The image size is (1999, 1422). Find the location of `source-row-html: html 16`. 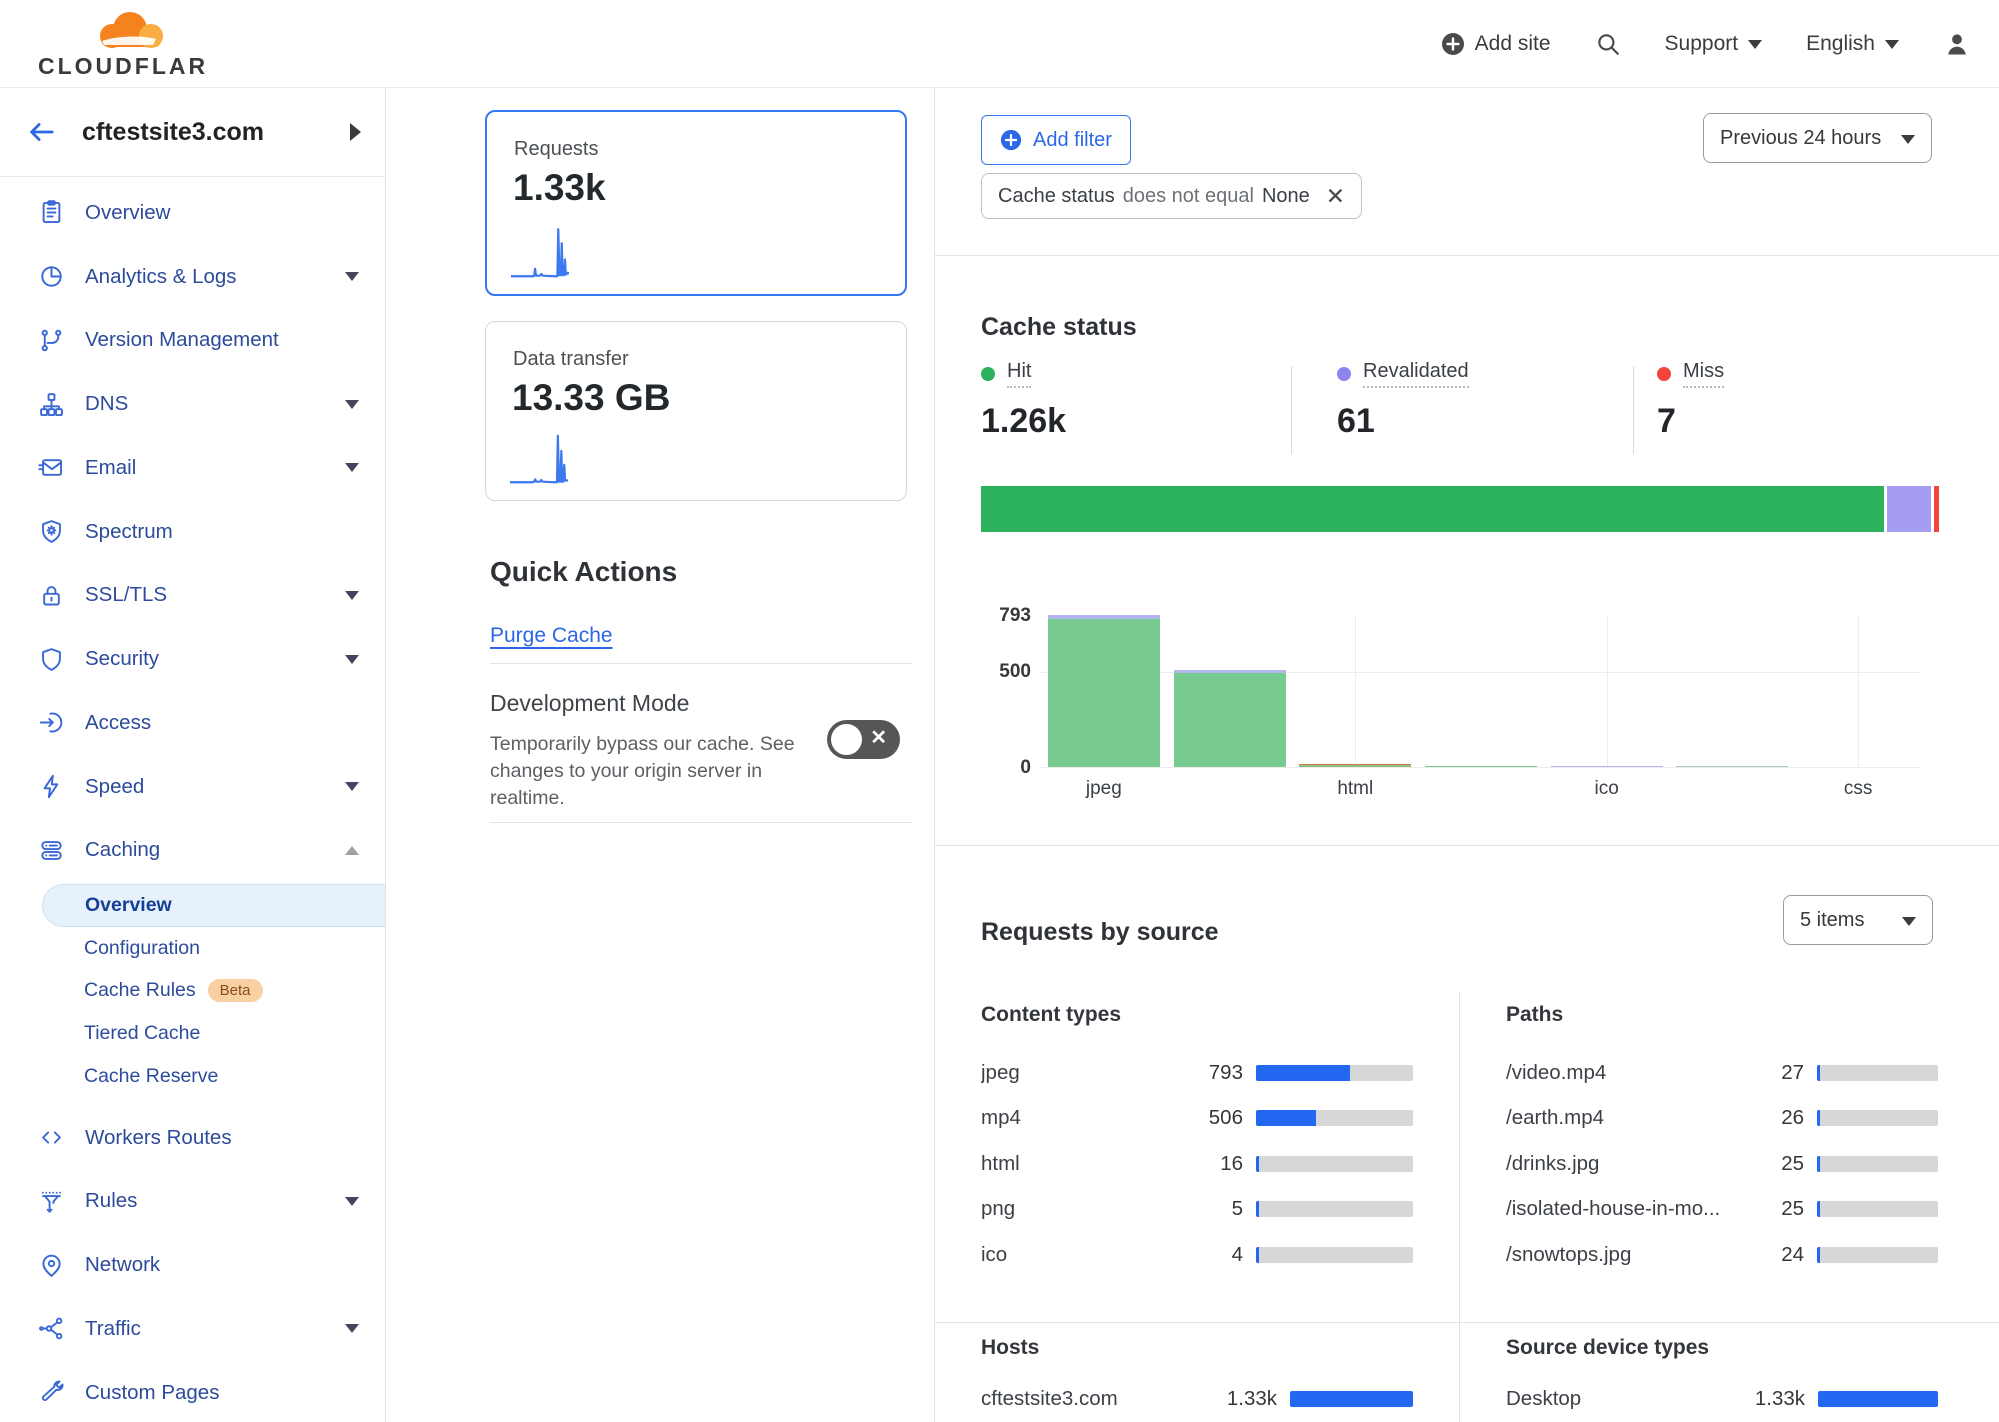

source-row-html: html 16 is located at coordinates (1197, 1164).